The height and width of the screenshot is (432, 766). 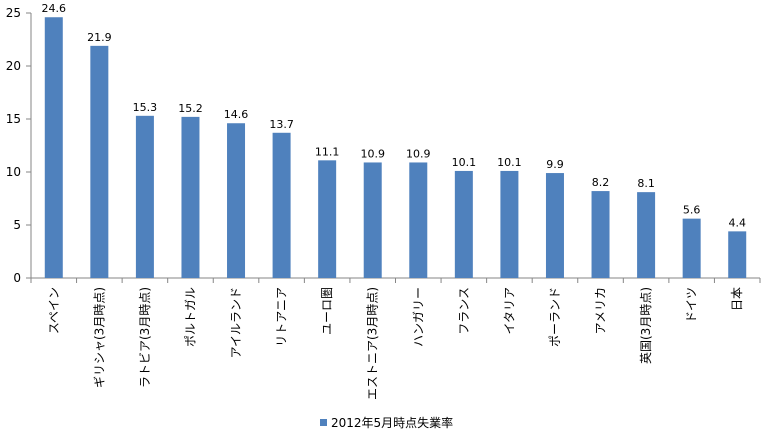 What do you see at coordinates (99, 37) in the screenshot?
I see `data-label: 21.9` at bounding box center [99, 37].